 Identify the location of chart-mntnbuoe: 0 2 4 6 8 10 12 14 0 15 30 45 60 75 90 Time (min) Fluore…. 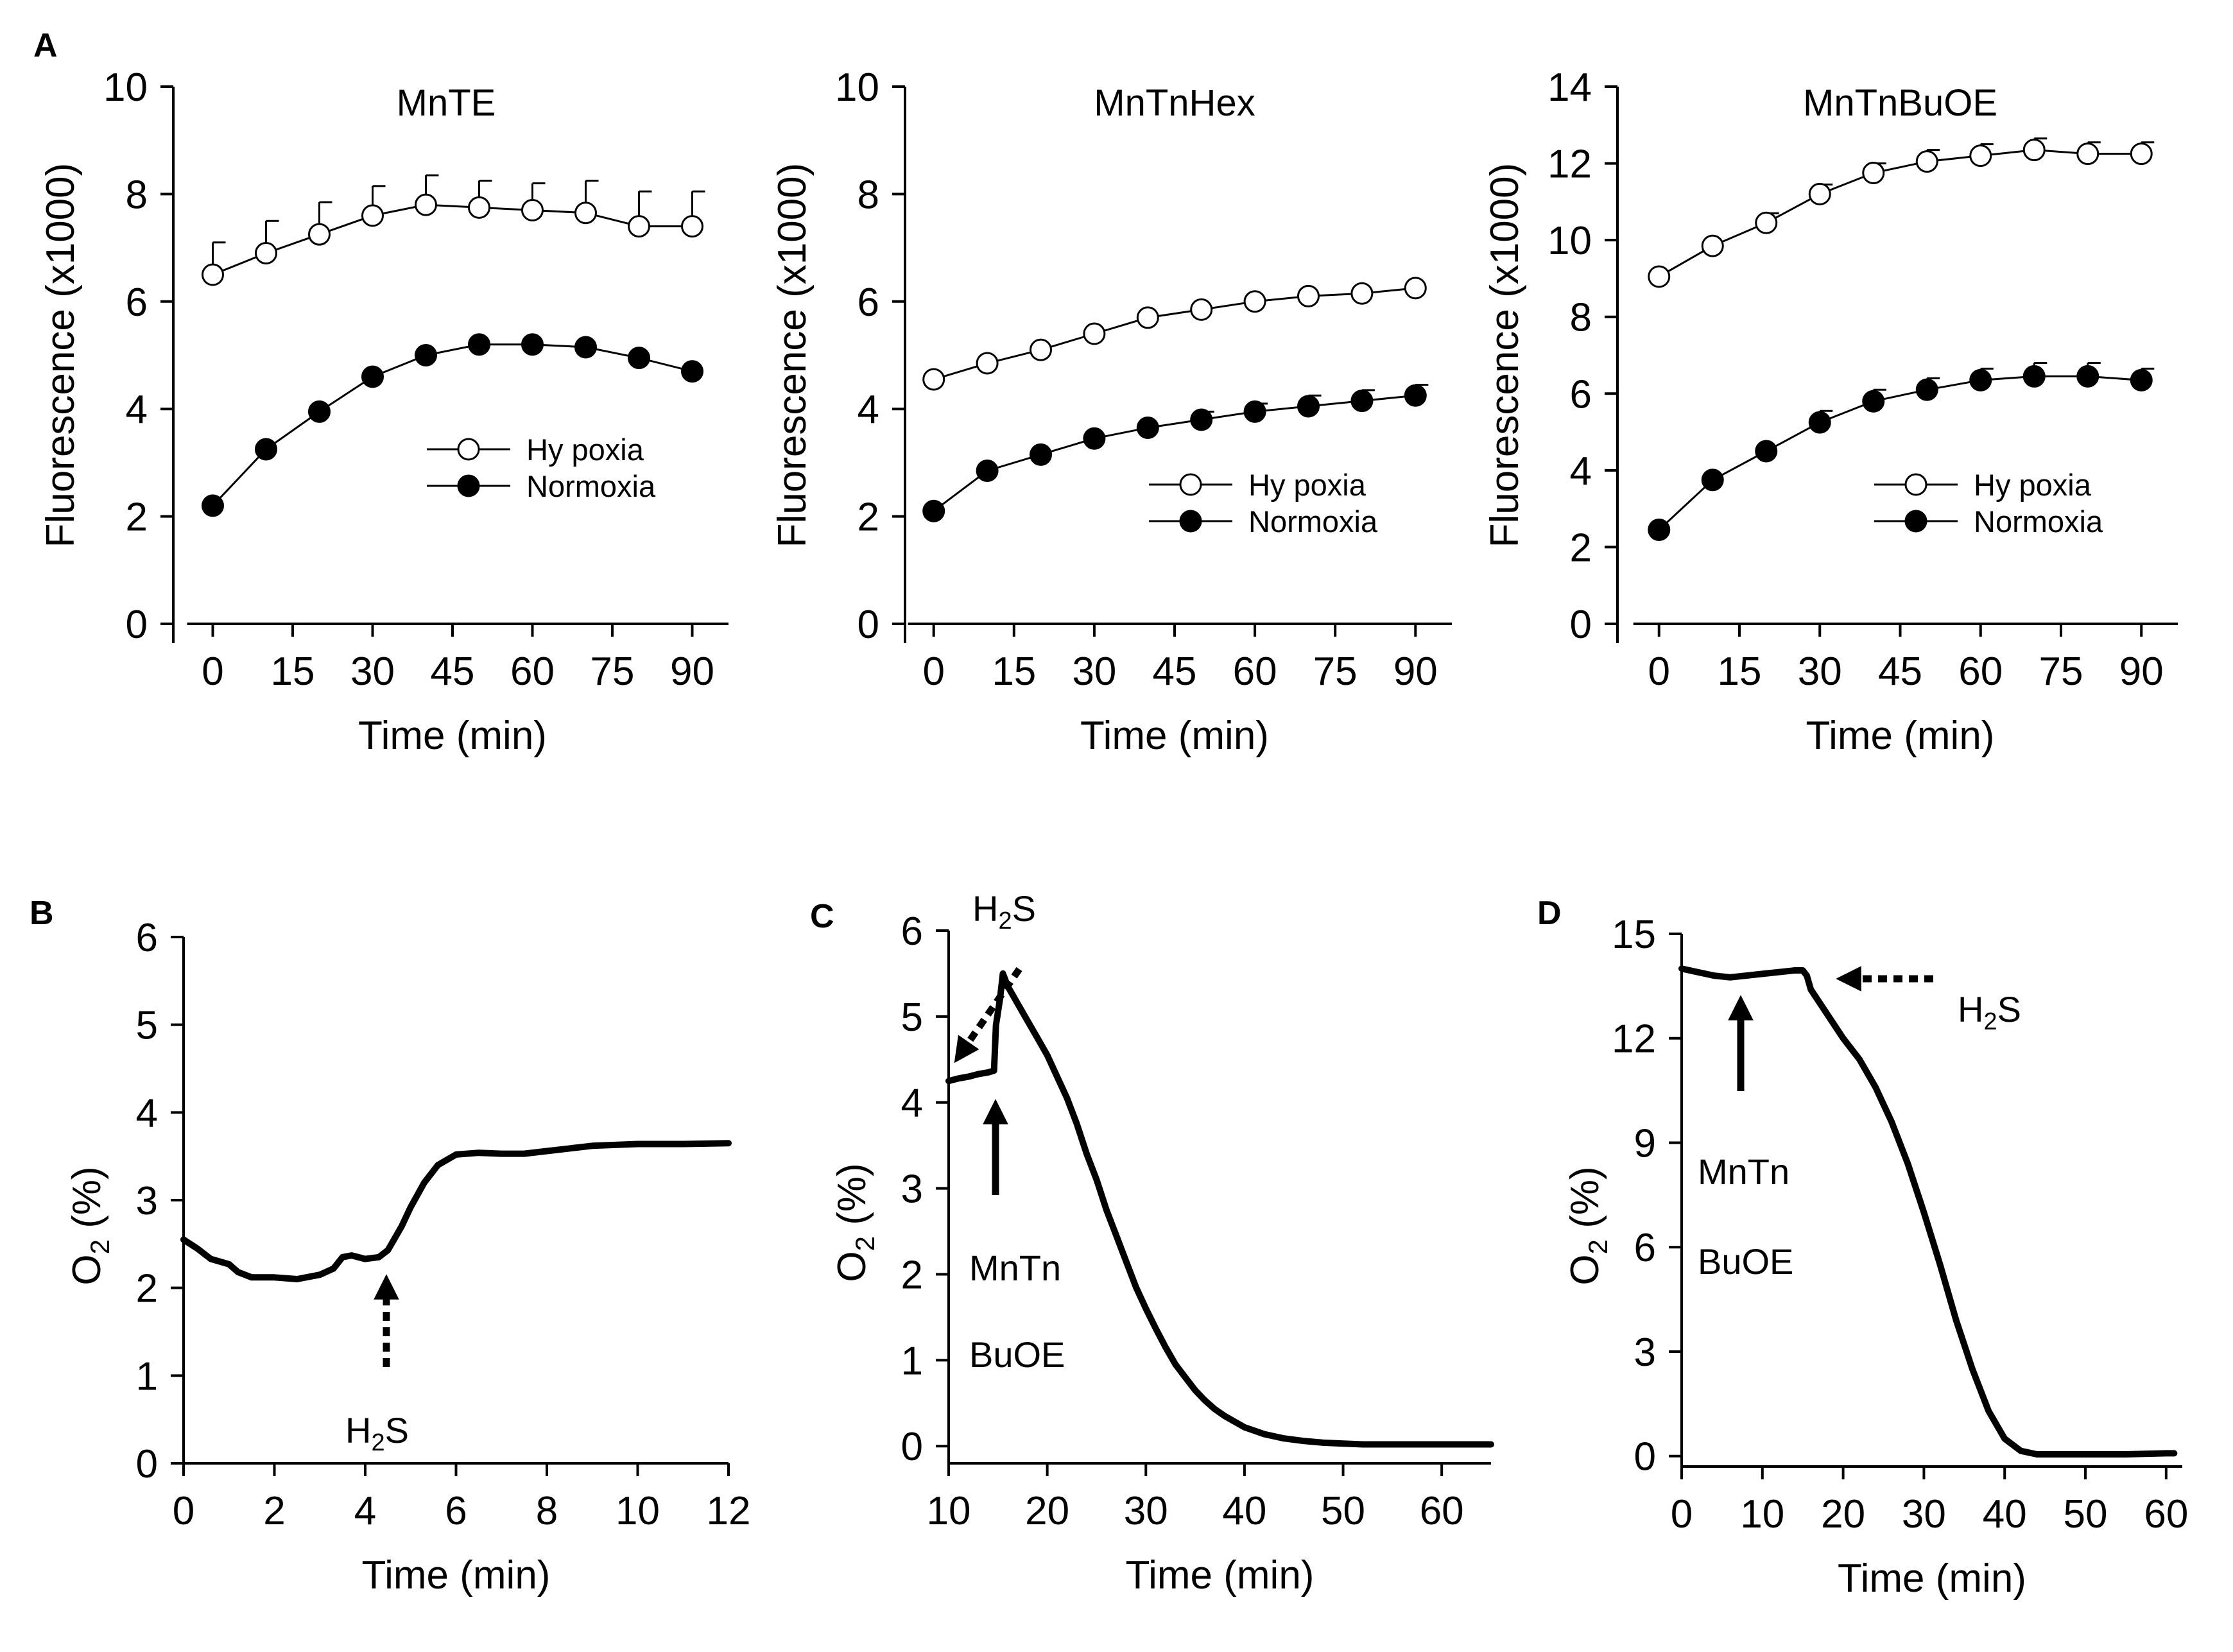
(1830, 411).